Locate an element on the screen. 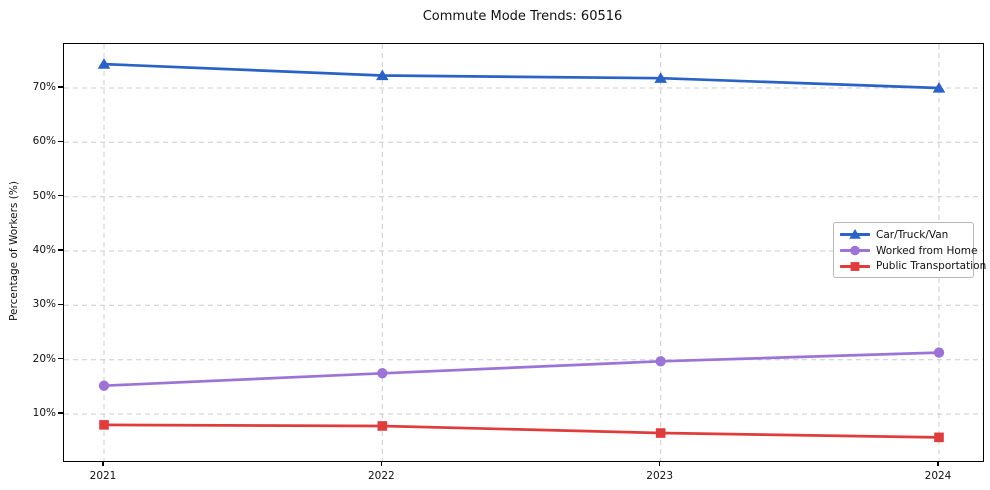 Image resolution: width=990 pixels, height=490 pixels. legend-marker-square-icon is located at coordinates (855, 266).